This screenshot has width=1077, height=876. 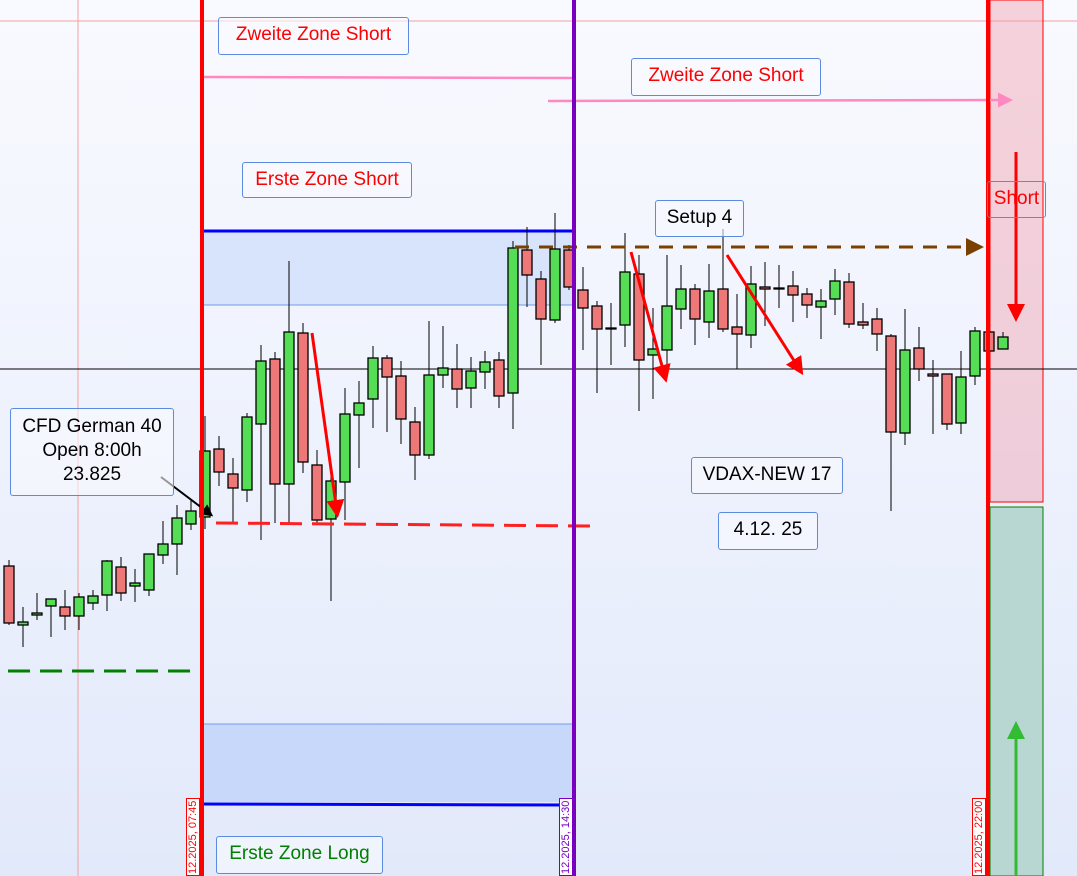 What do you see at coordinates (389, 77) in the screenshot?
I see `zweite-zone-short-line` at bounding box center [389, 77].